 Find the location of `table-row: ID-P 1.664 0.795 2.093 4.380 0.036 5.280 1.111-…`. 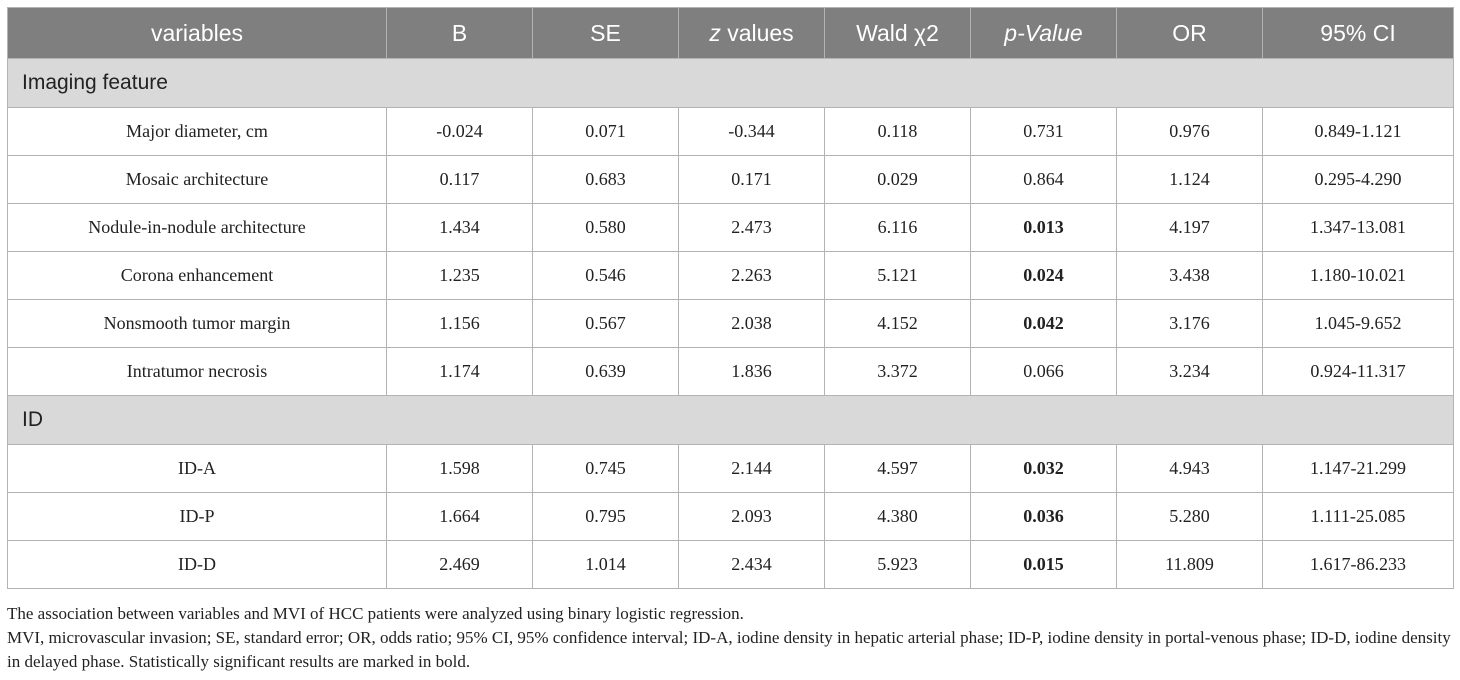

table-row: ID-P 1.664 0.795 2.093 4.380 0.036 5.280 1.111-… is located at coordinates (730, 516).